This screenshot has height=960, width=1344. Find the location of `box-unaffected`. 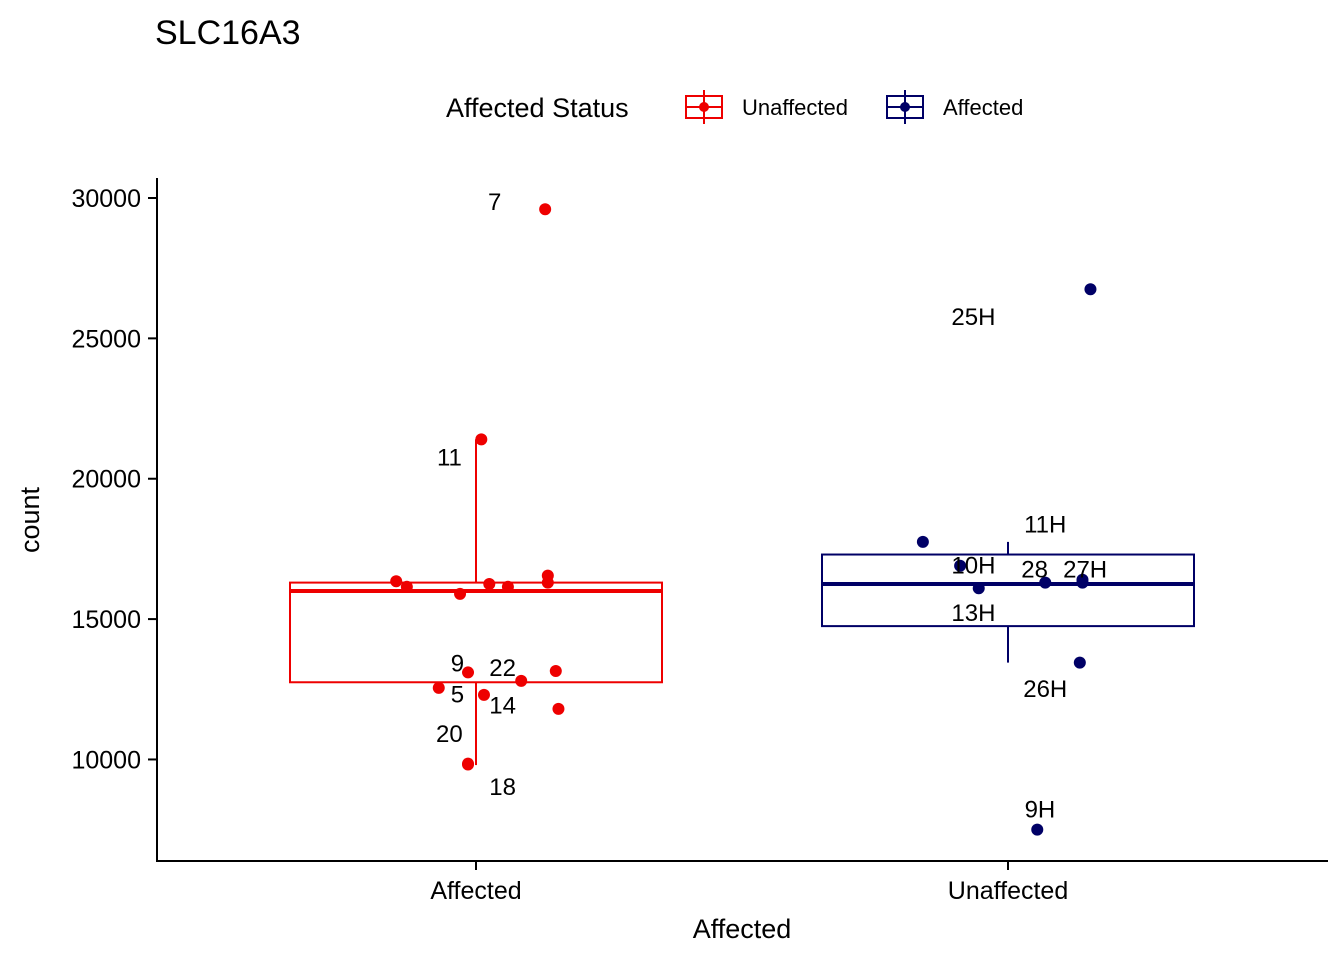

box-unaffected is located at coordinates (1008, 602).